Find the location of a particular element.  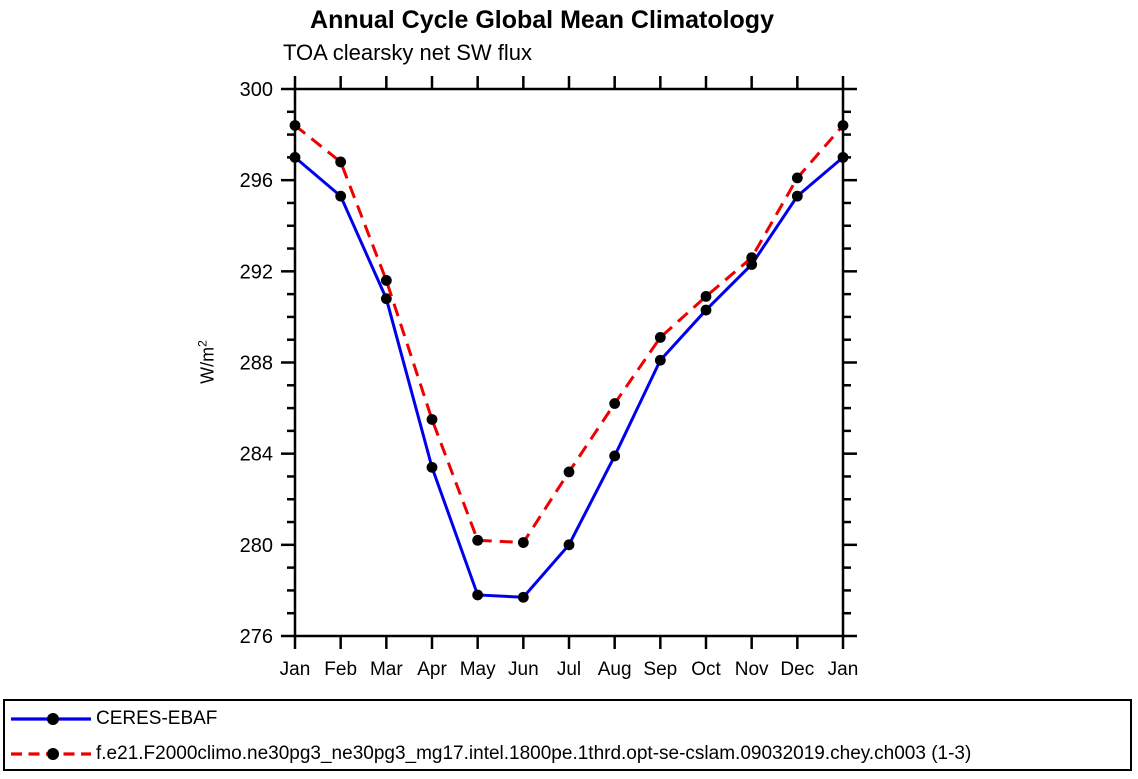

x-tick-label: Nov is located at coordinates (752, 669).